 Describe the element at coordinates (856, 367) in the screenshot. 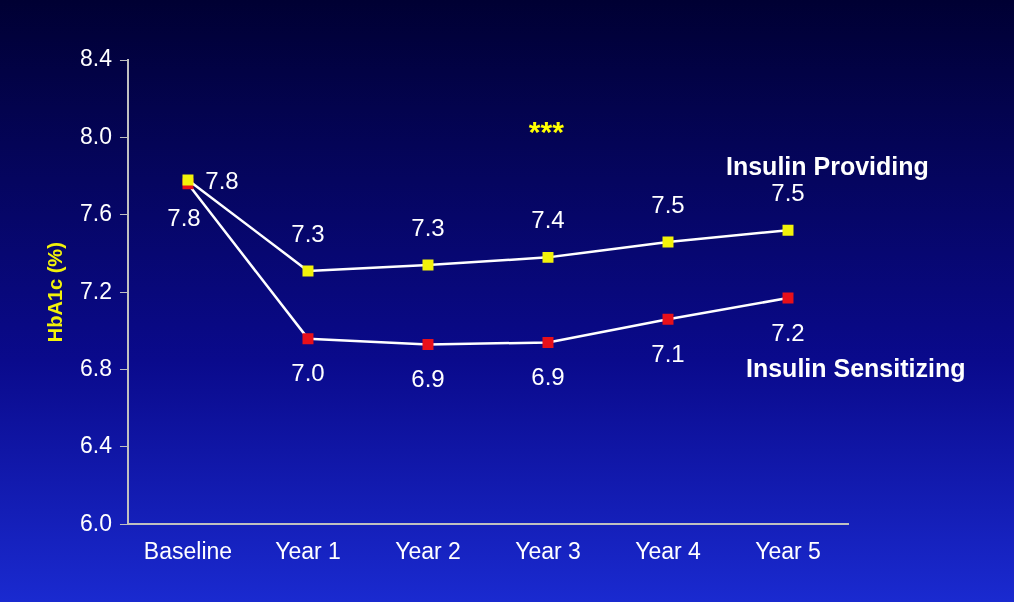

I see `series-label: Insulin Sensitizing` at that location.